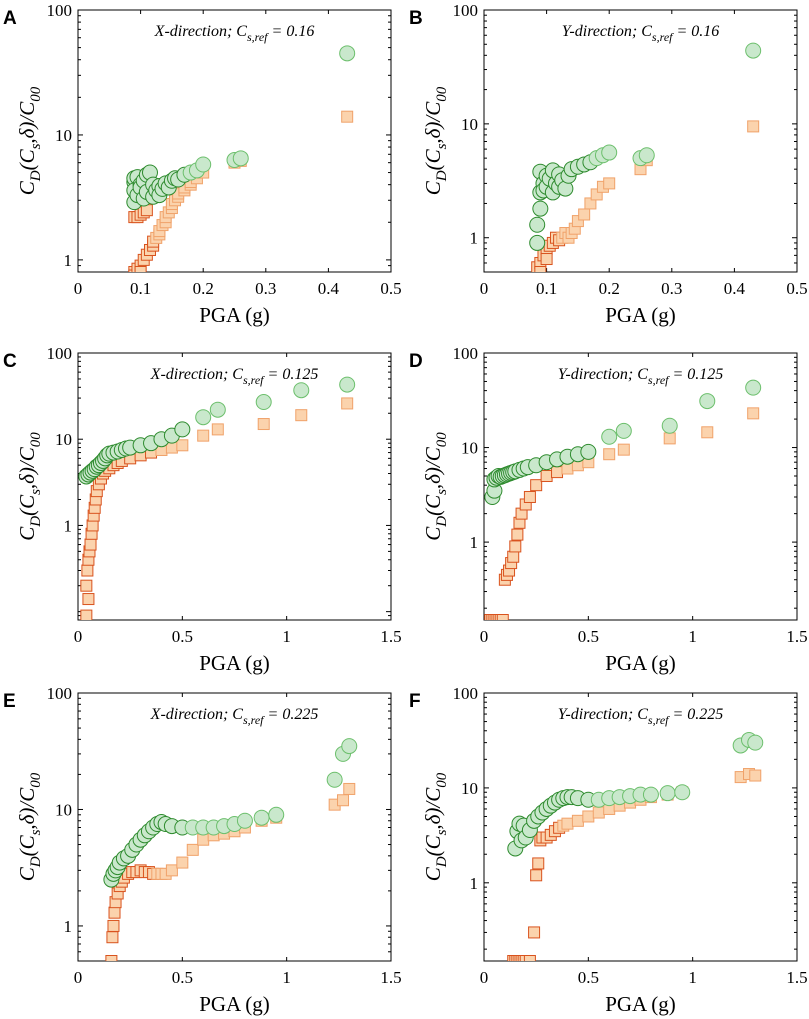 This screenshot has width=809, height=1019. I want to click on panel-annotation: X-direction; Cs,ref = 0.16, so click(234, 33).